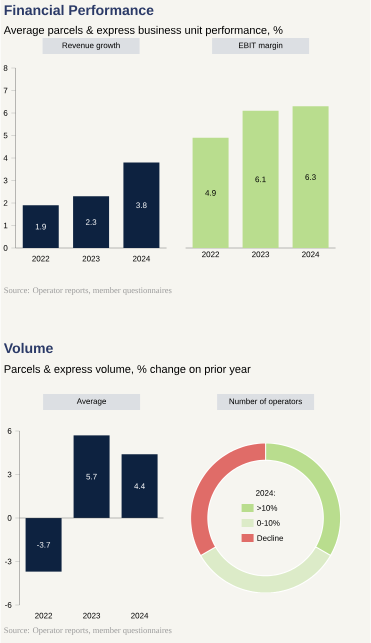 This screenshot has width=371, height=643. Describe the element at coordinates (91, 46) in the screenshot. I see `chart-title: Revenue growth` at that location.